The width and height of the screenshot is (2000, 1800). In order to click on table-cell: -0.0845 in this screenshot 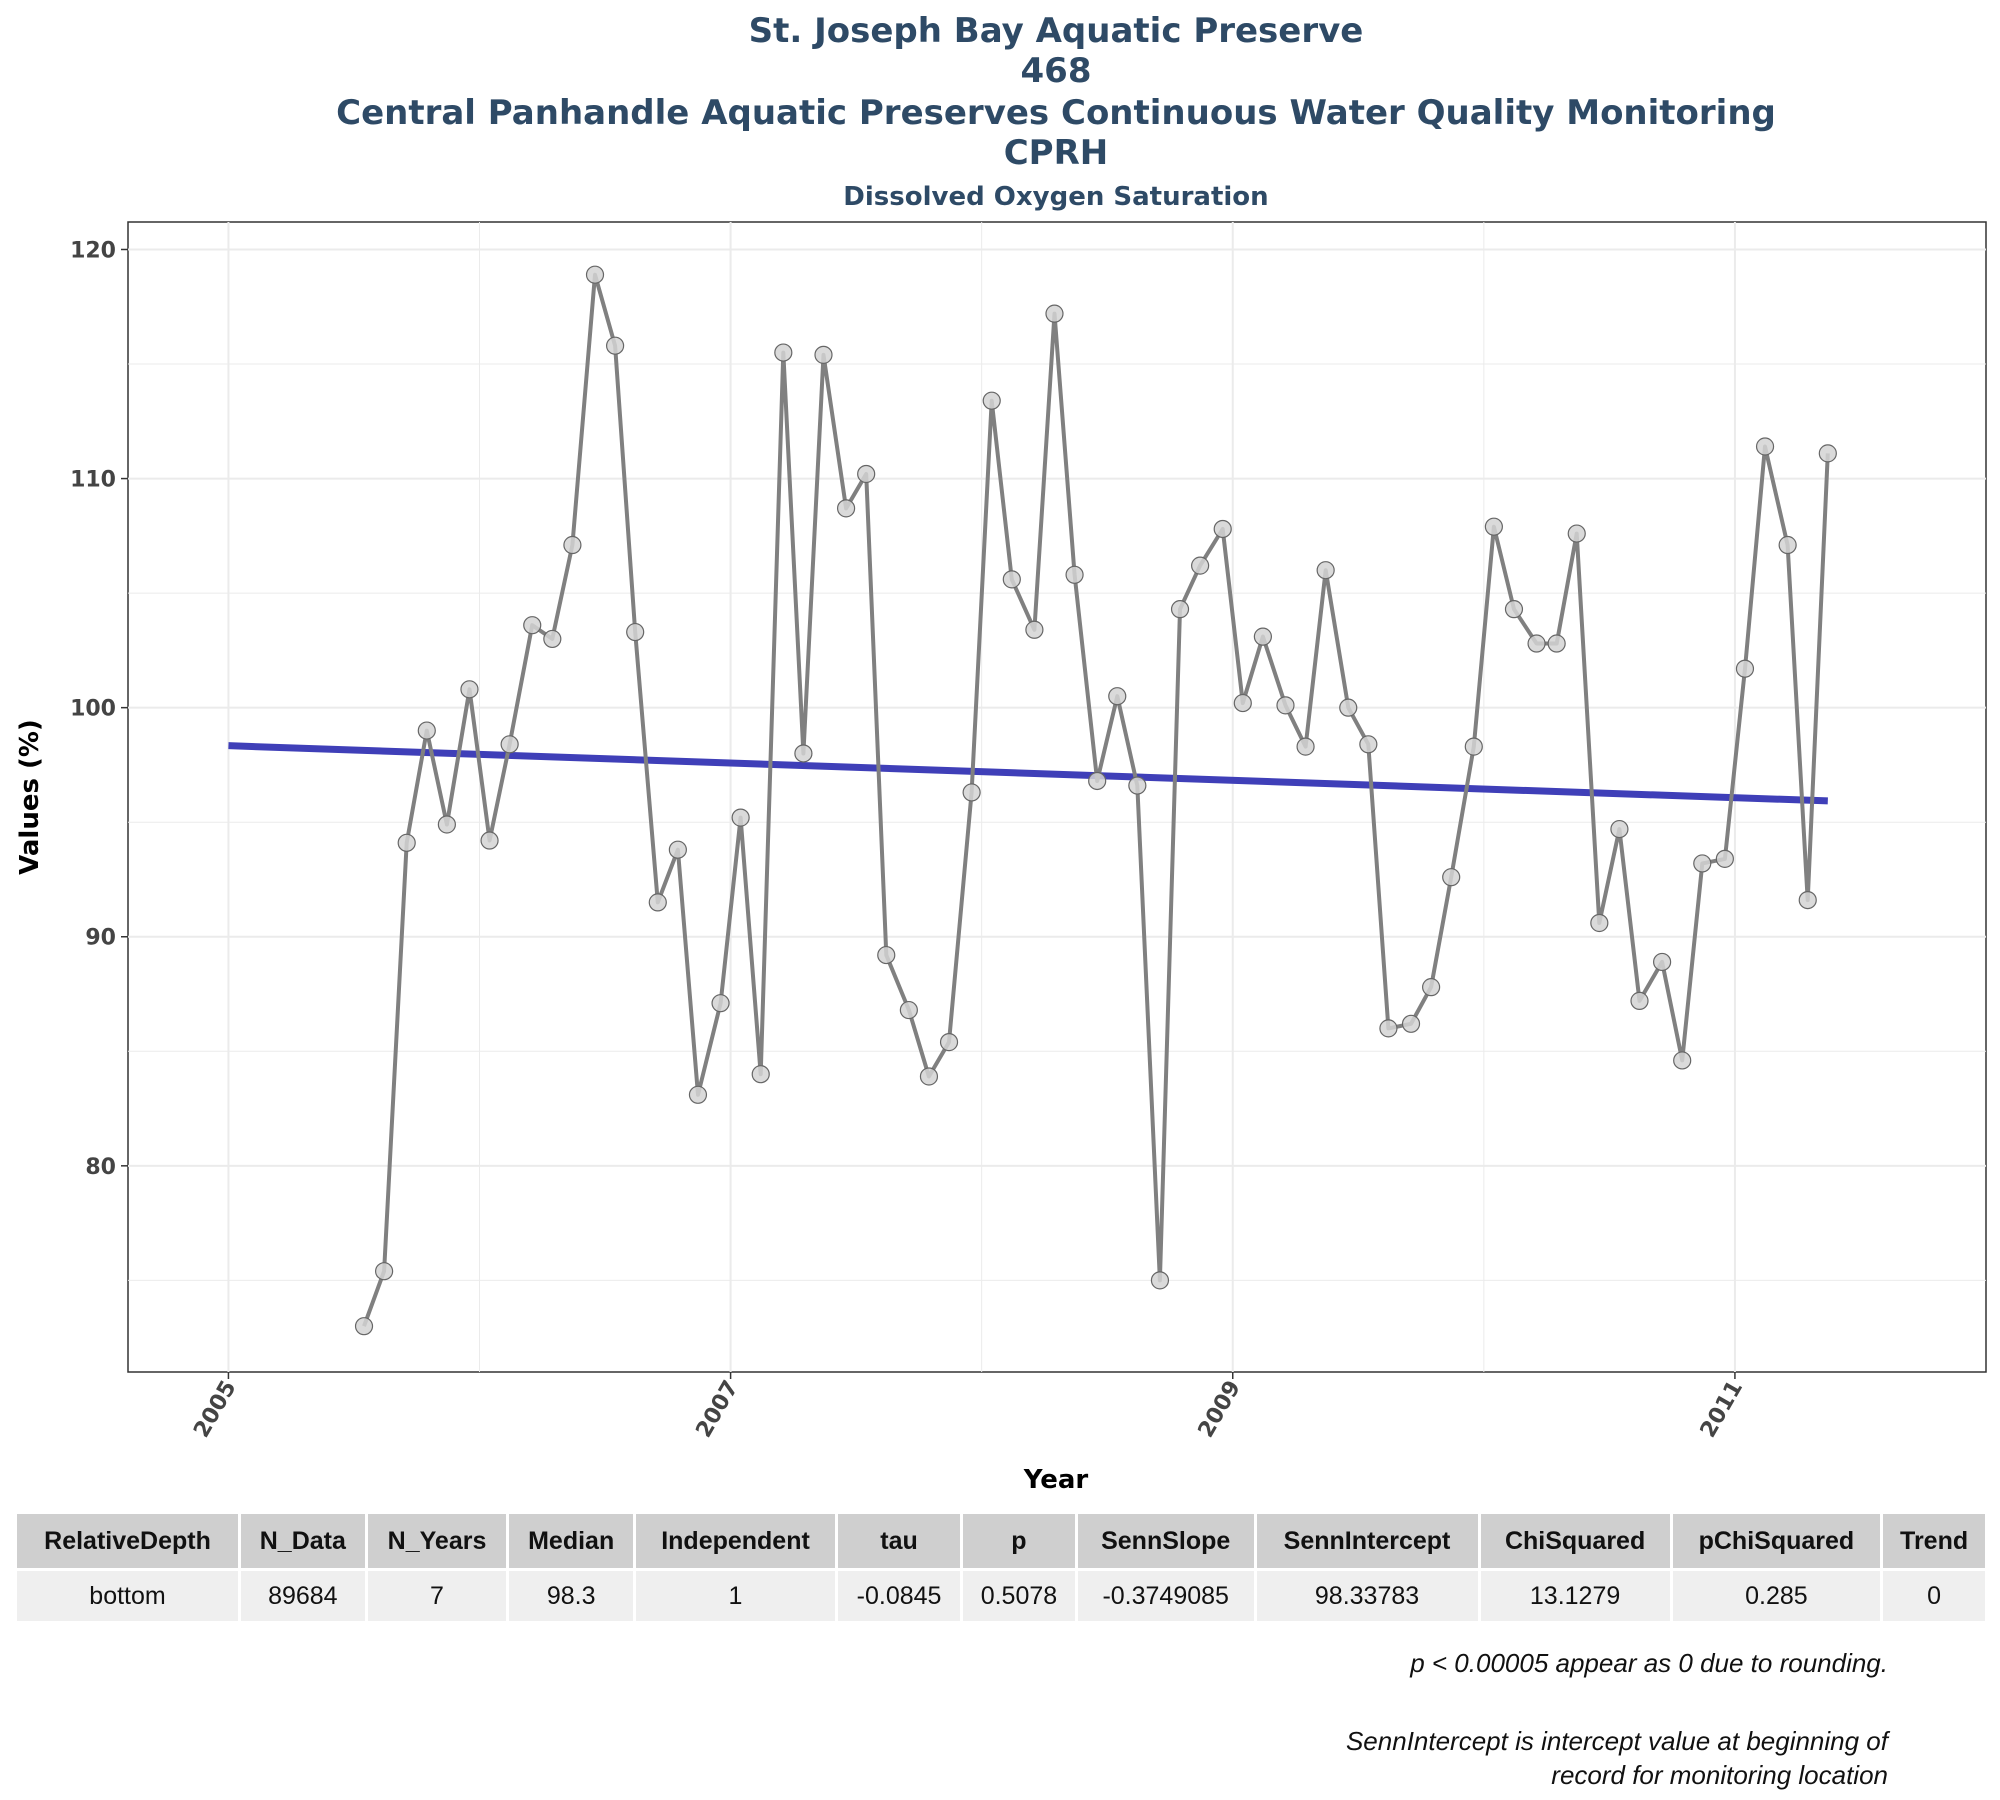, I will do `click(899, 1594)`.